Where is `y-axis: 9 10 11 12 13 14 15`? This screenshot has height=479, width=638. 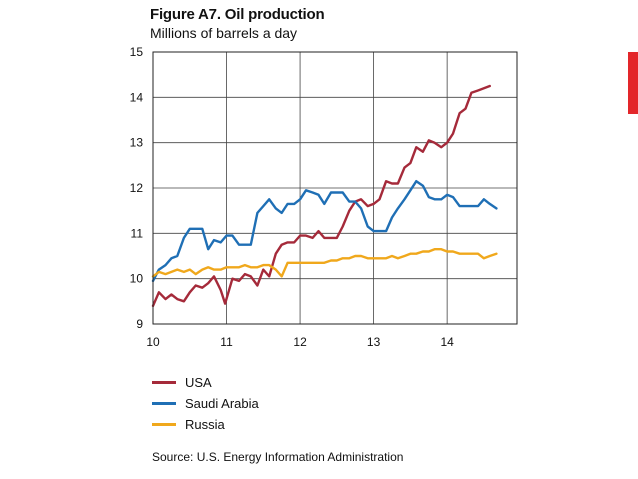
y-axis: 9 10 11 12 13 14 15 is located at coordinates (137, 188).